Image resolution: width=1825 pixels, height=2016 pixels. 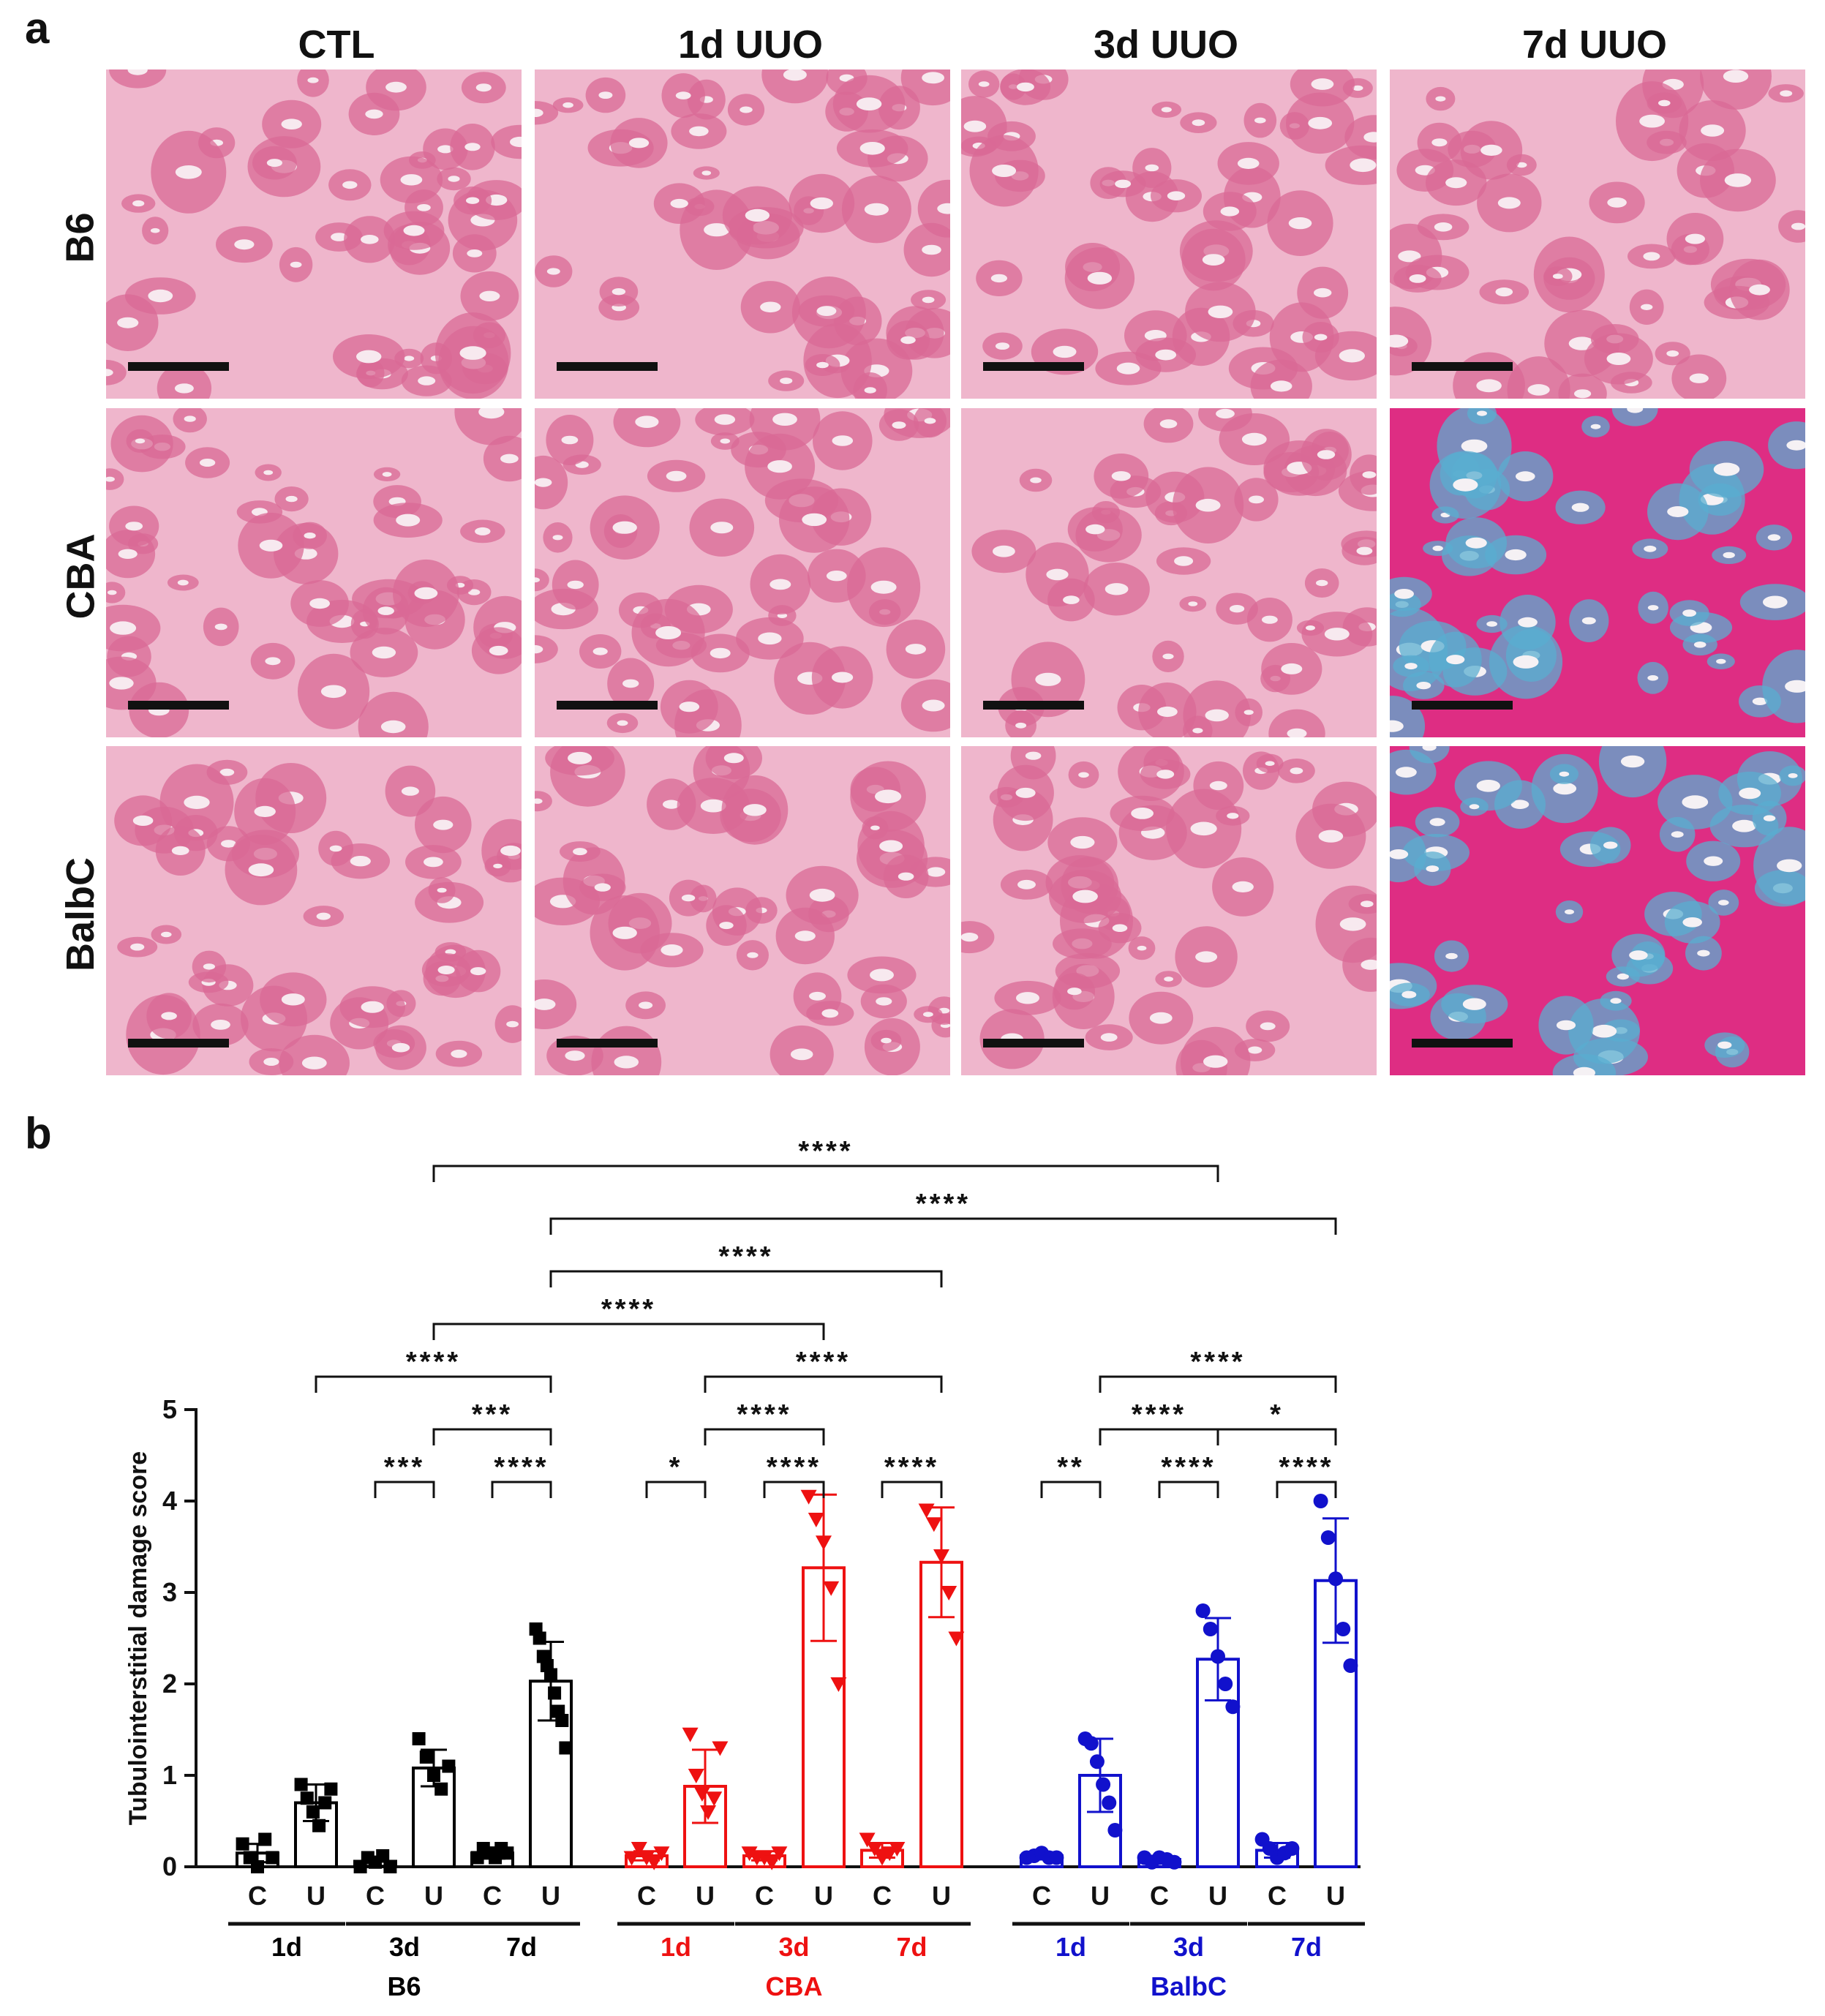 What do you see at coordinates (404, 1986) in the screenshot?
I see `group-label: B6` at bounding box center [404, 1986].